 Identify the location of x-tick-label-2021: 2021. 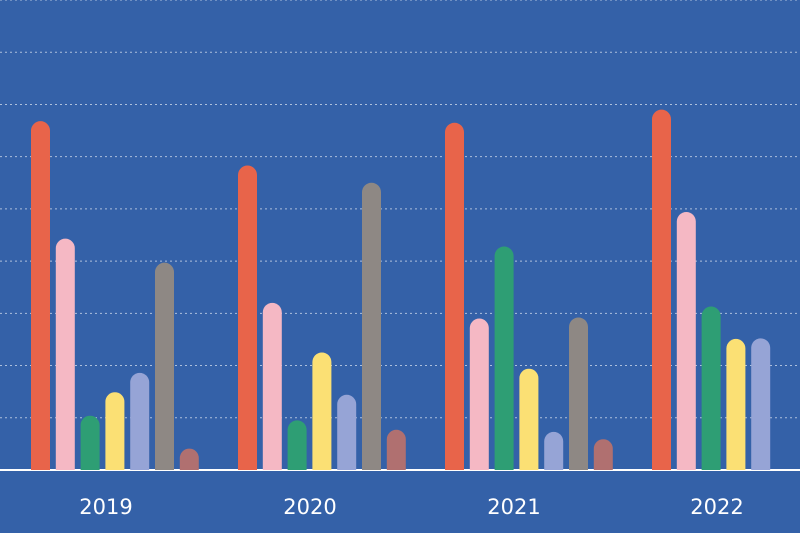
(513, 507).